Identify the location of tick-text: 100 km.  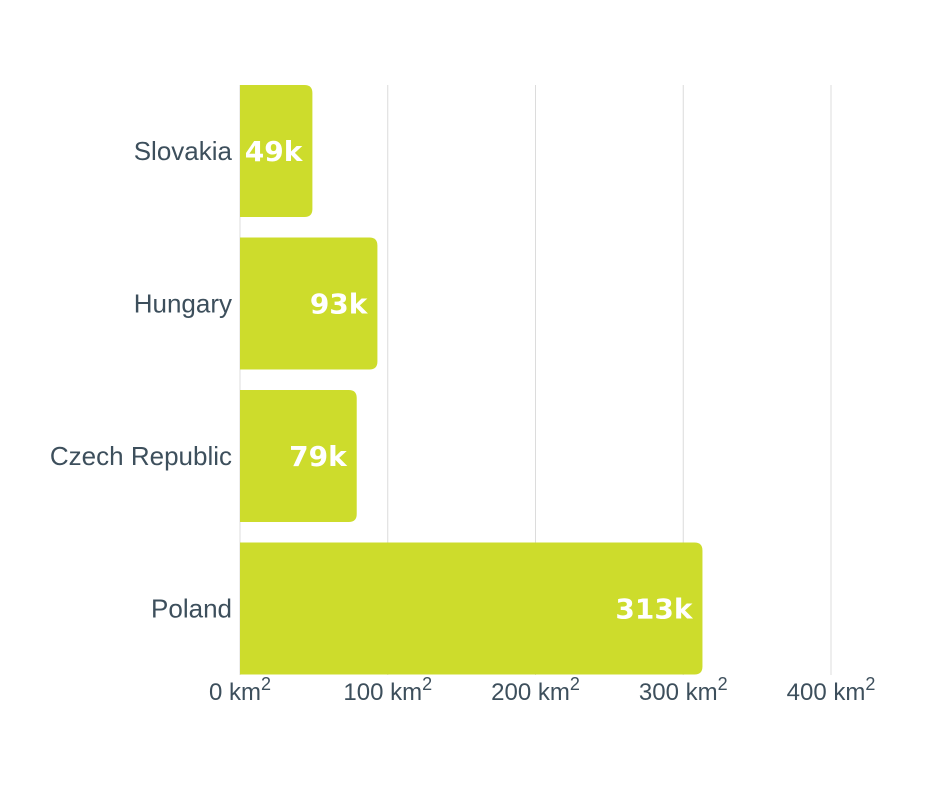
(382, 692).